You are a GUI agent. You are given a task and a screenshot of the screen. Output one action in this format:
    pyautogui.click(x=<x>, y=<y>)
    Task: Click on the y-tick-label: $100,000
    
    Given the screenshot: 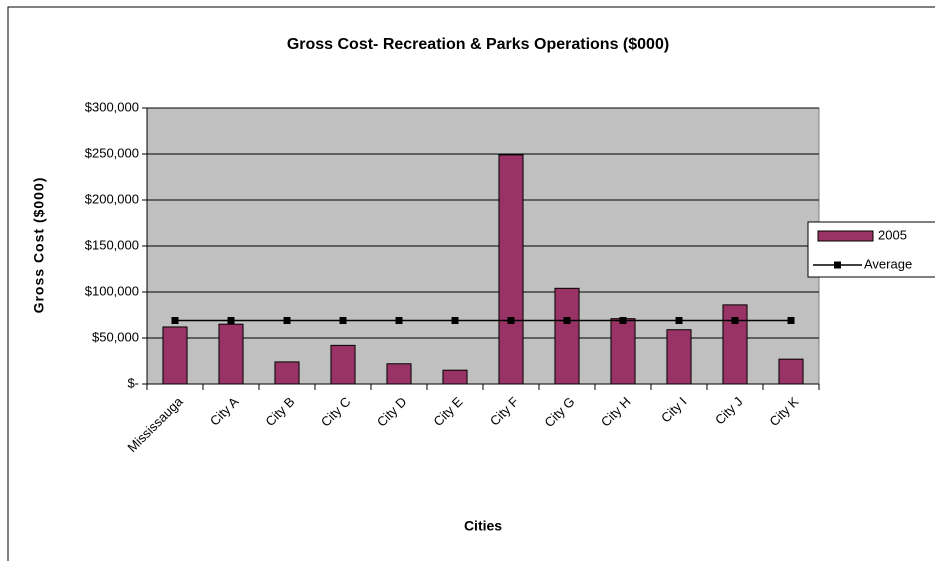 What is the action you would take?
    pyautogui.click(x=112, y=290)
    